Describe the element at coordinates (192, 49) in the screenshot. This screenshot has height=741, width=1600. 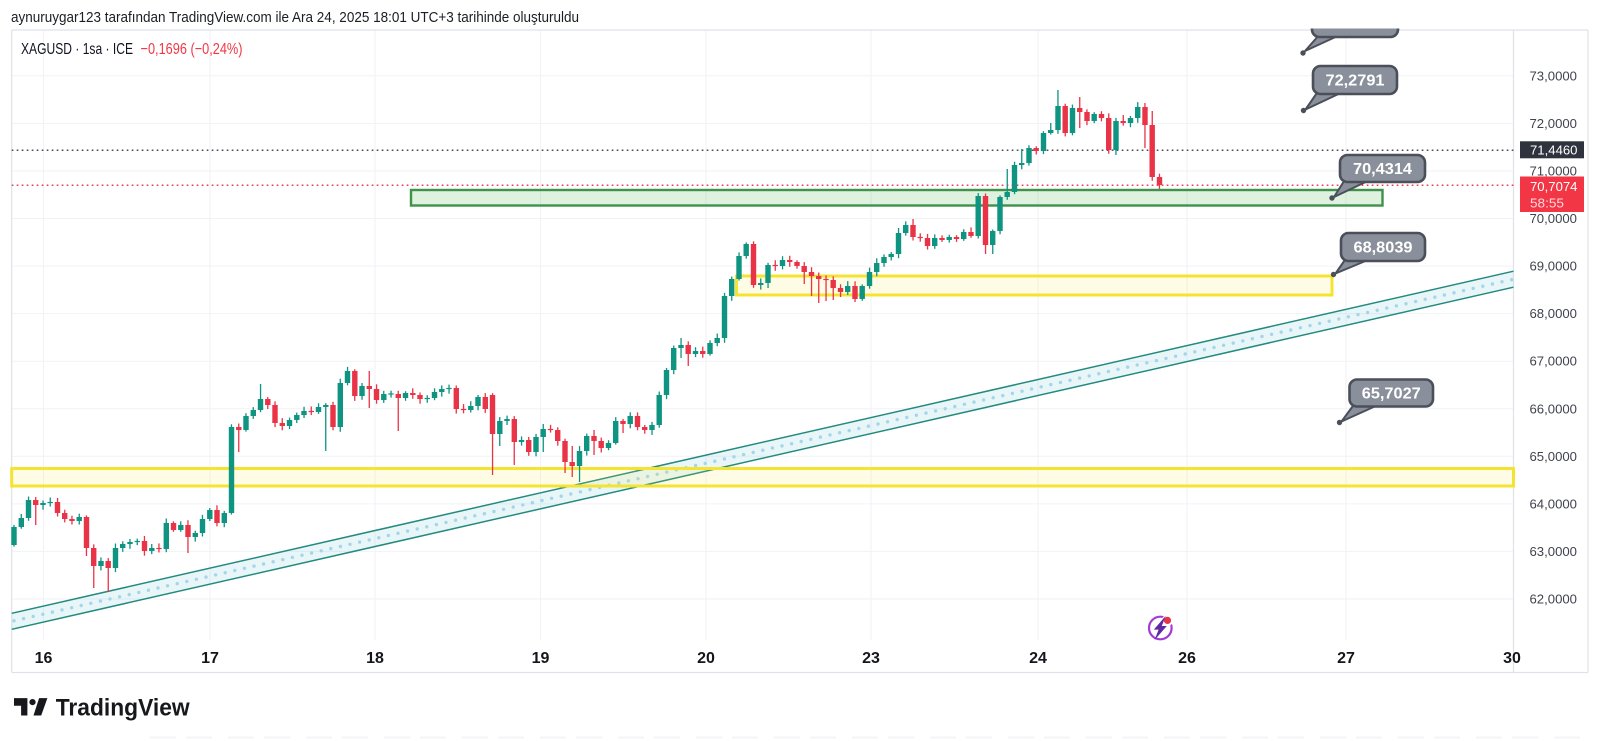
I see `svg-text: −0,1696 (−0,24%)` at that location.